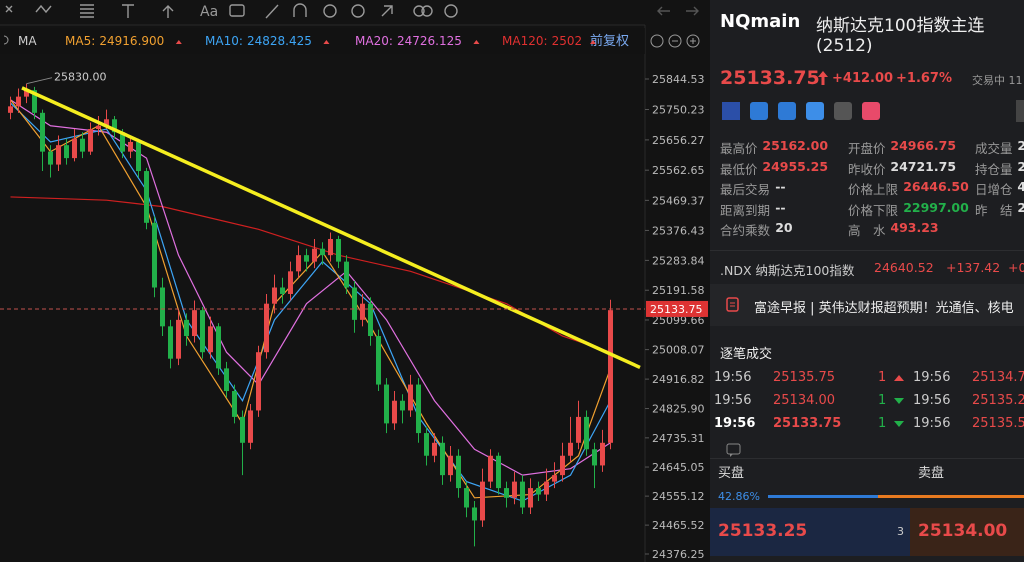 This screenshot has height=562, width=1024. What do you see at coordinates (678, 79) in the screenshot?
I see `y-tick-label: 25844.53` at bounding box center [678, 79].